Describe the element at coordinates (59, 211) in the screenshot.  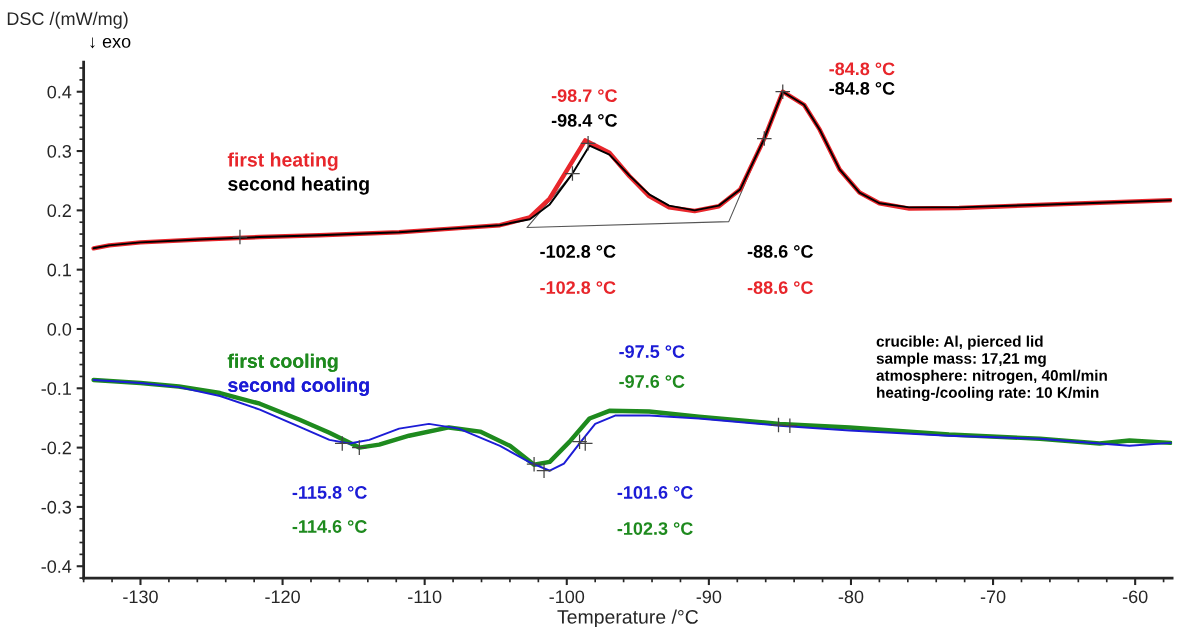
I see `y-tick-label: 0.2` at that location.